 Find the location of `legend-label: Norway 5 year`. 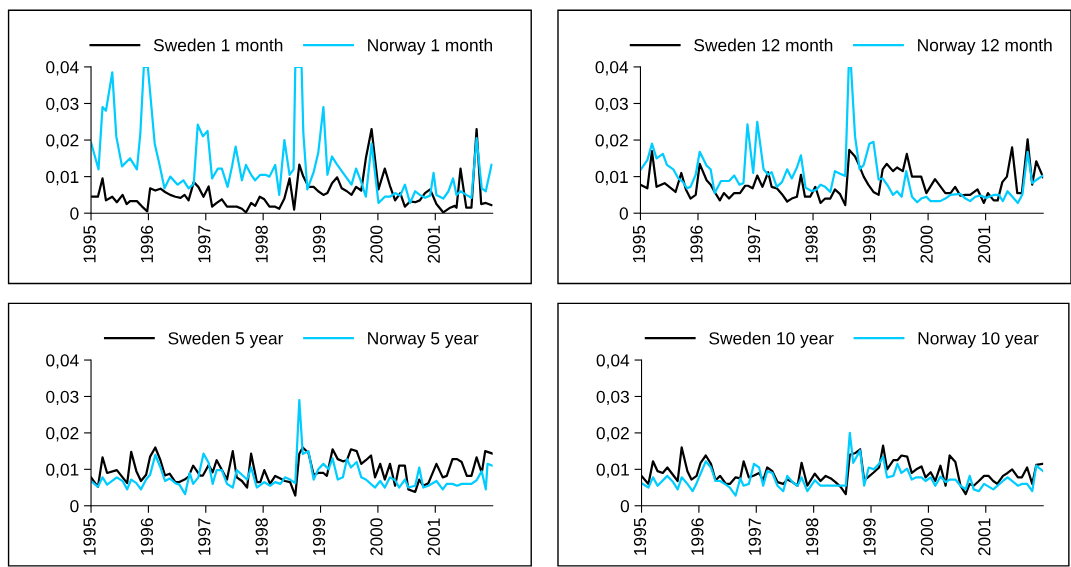

legend-label: Norway 5 year is located at coordinates (423, 340).